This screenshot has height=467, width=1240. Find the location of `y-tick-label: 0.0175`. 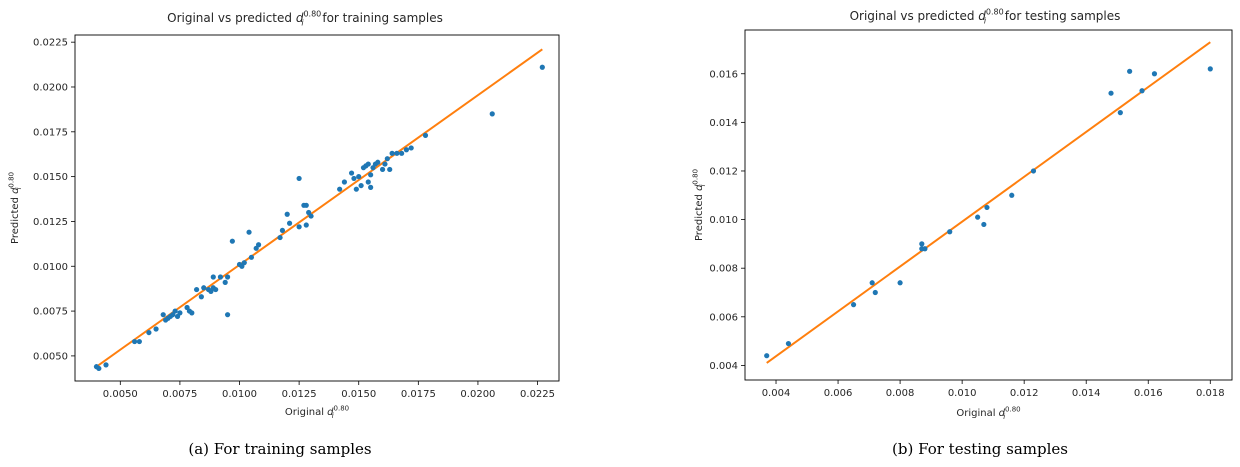

y-tick-label: 0.0175 is located at coordinates (50, 132).